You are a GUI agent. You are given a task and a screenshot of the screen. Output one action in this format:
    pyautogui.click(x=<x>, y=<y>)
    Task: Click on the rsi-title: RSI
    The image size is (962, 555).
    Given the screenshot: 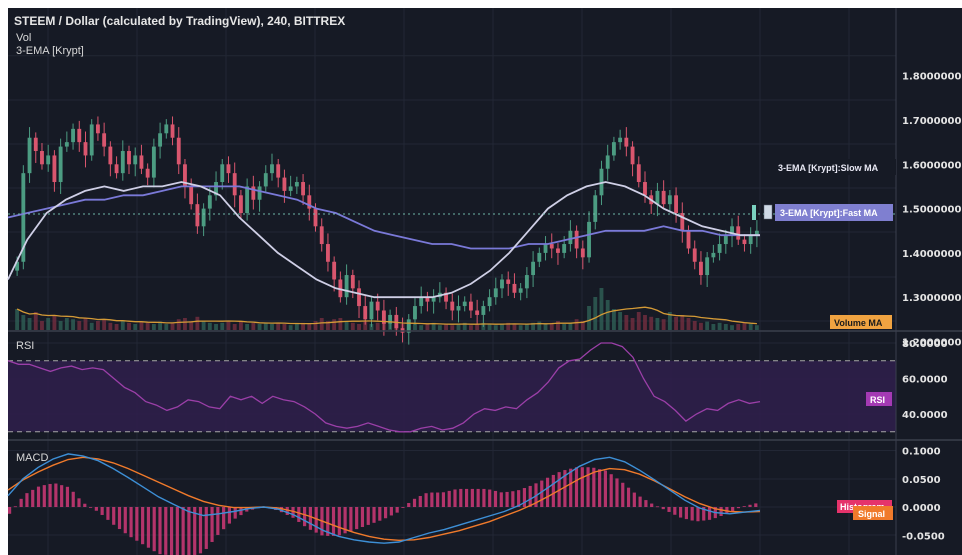 What is the action you would take?
    pyautogui.click(x=25, y=346)
    